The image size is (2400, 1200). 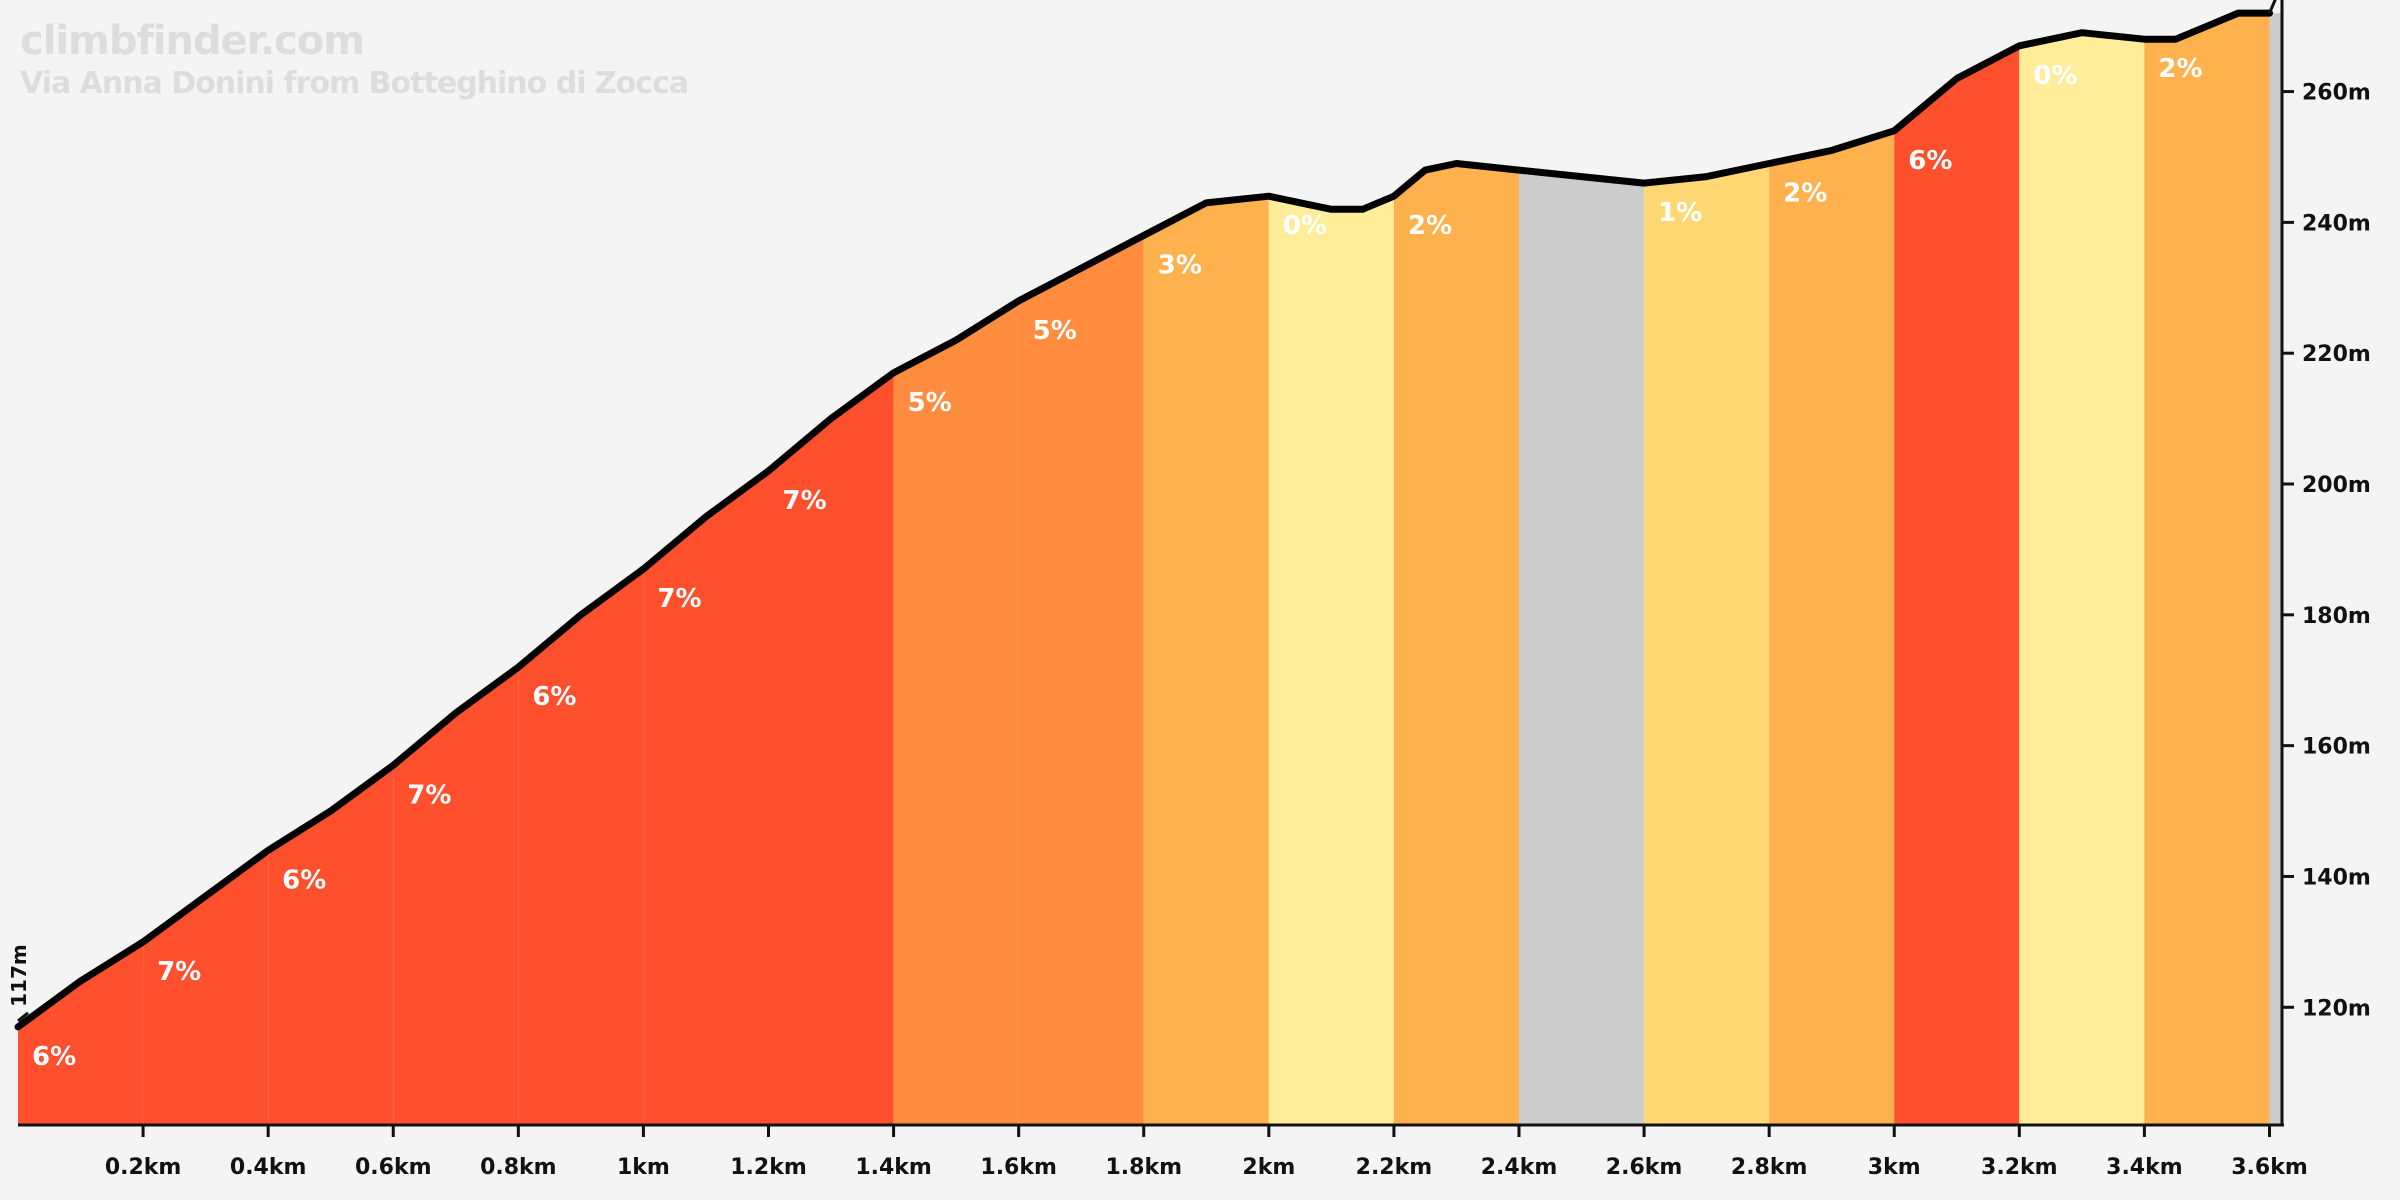 What do you see at coordinates (429, 795) in the screenshot?
I see `gradient-label-4: 7%` at bounding box center [429, 795].